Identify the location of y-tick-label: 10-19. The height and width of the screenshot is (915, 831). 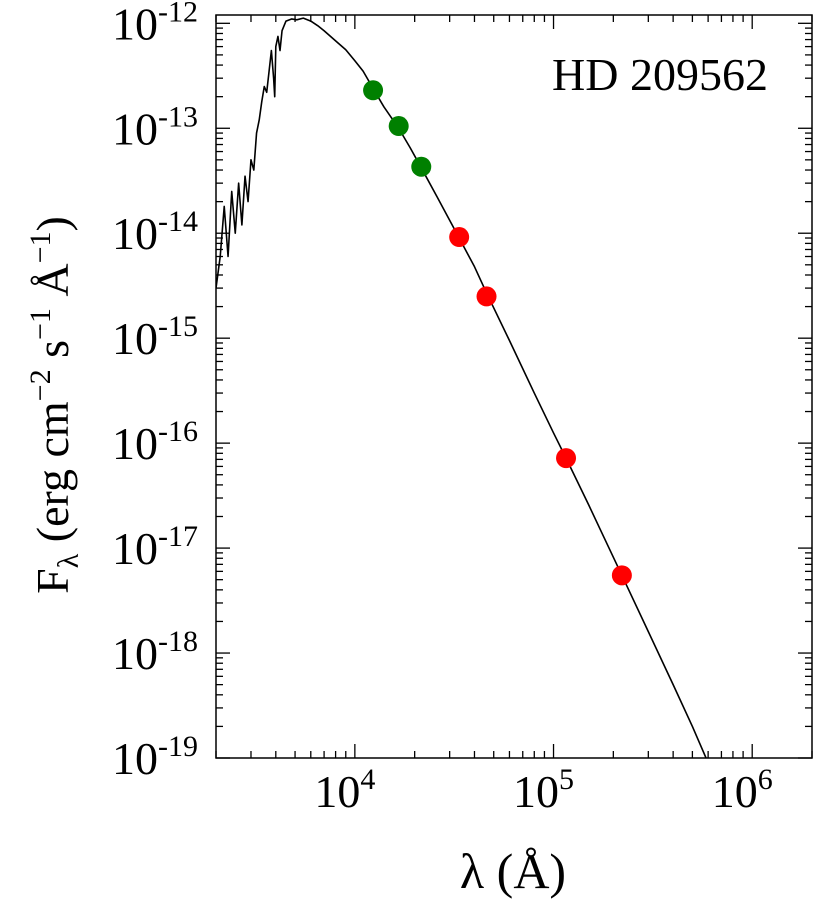
(155, 757).